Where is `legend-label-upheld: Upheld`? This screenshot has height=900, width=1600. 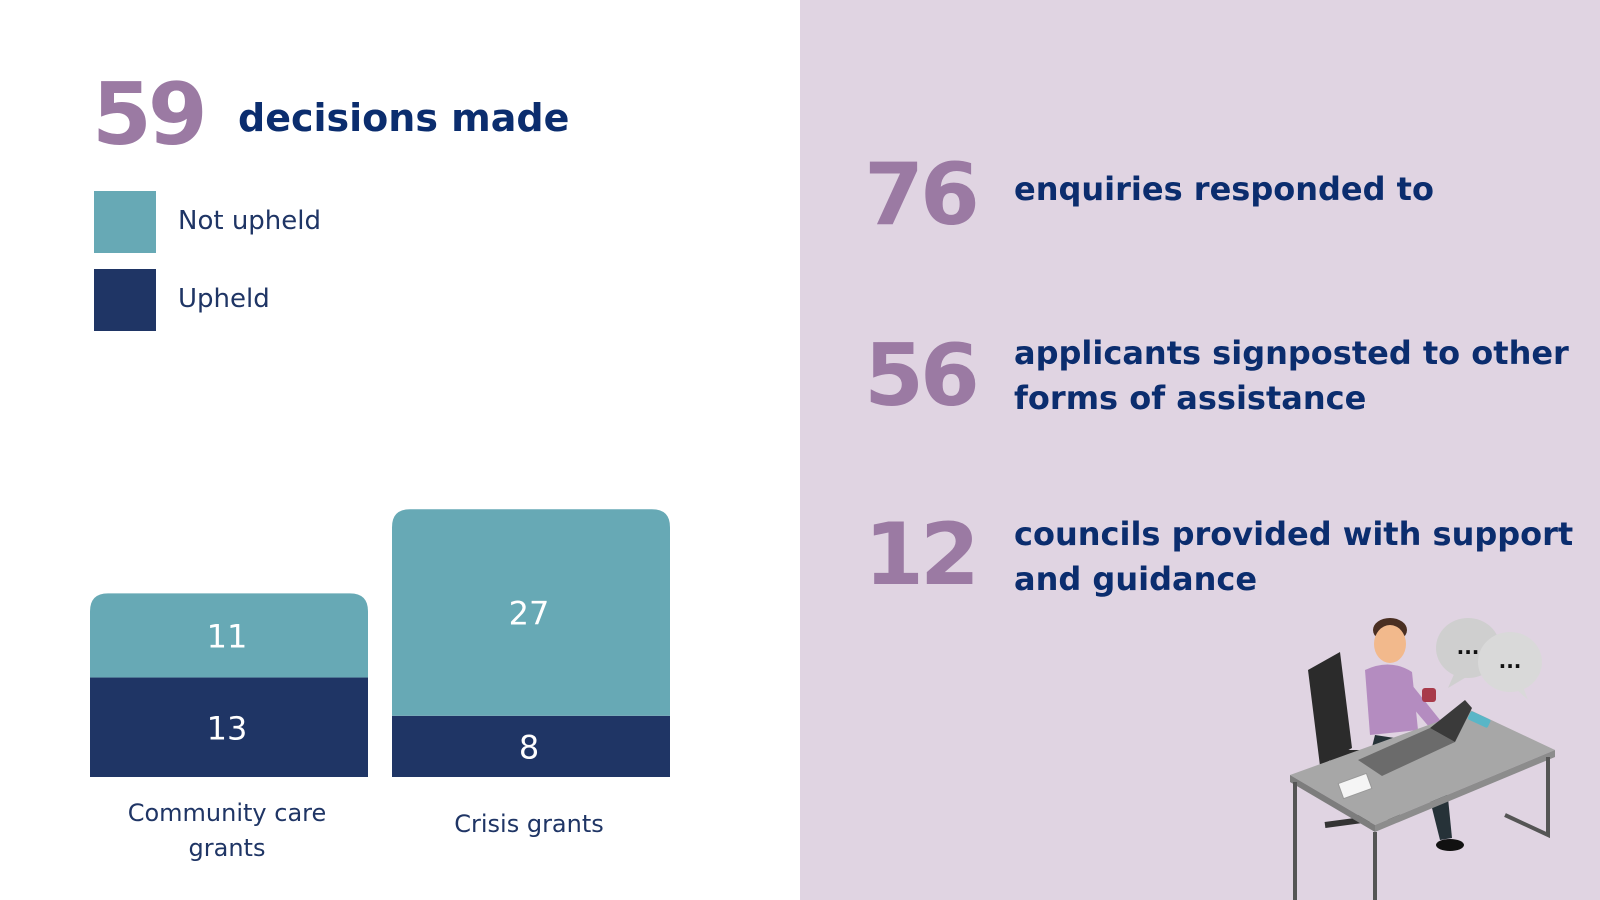 legend-label-upheld: Upheld is located at coordinates (224, 299).